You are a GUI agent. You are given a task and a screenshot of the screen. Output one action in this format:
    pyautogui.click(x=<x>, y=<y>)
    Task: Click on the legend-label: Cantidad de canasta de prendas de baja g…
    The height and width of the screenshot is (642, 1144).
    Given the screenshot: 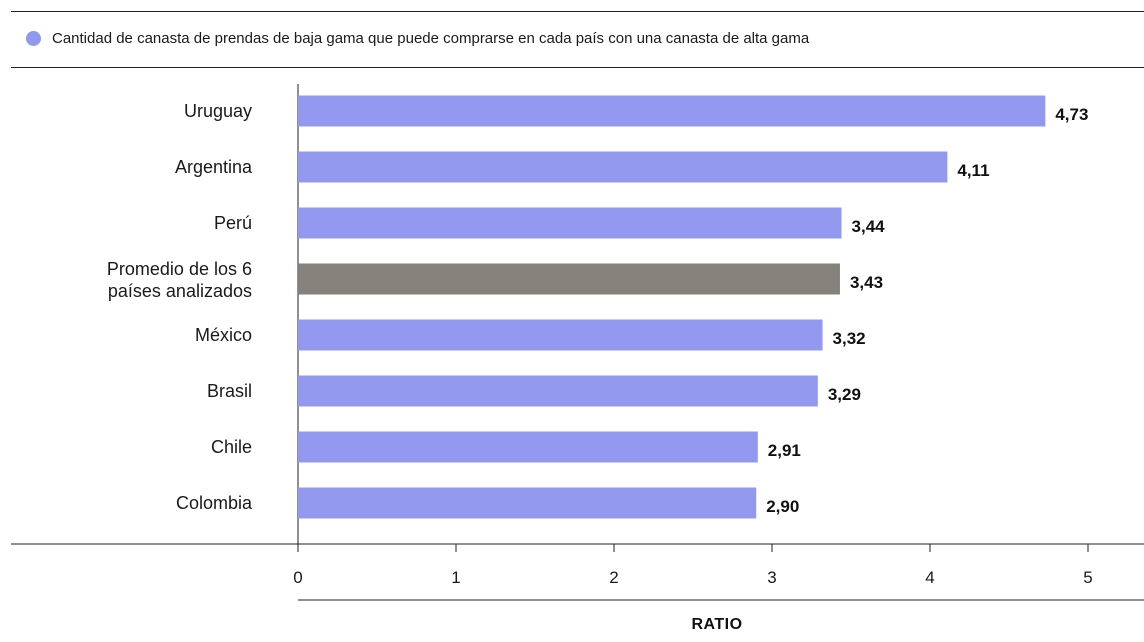 What is the action you would take?
    pyautogui.click(x=431, y=38)
    